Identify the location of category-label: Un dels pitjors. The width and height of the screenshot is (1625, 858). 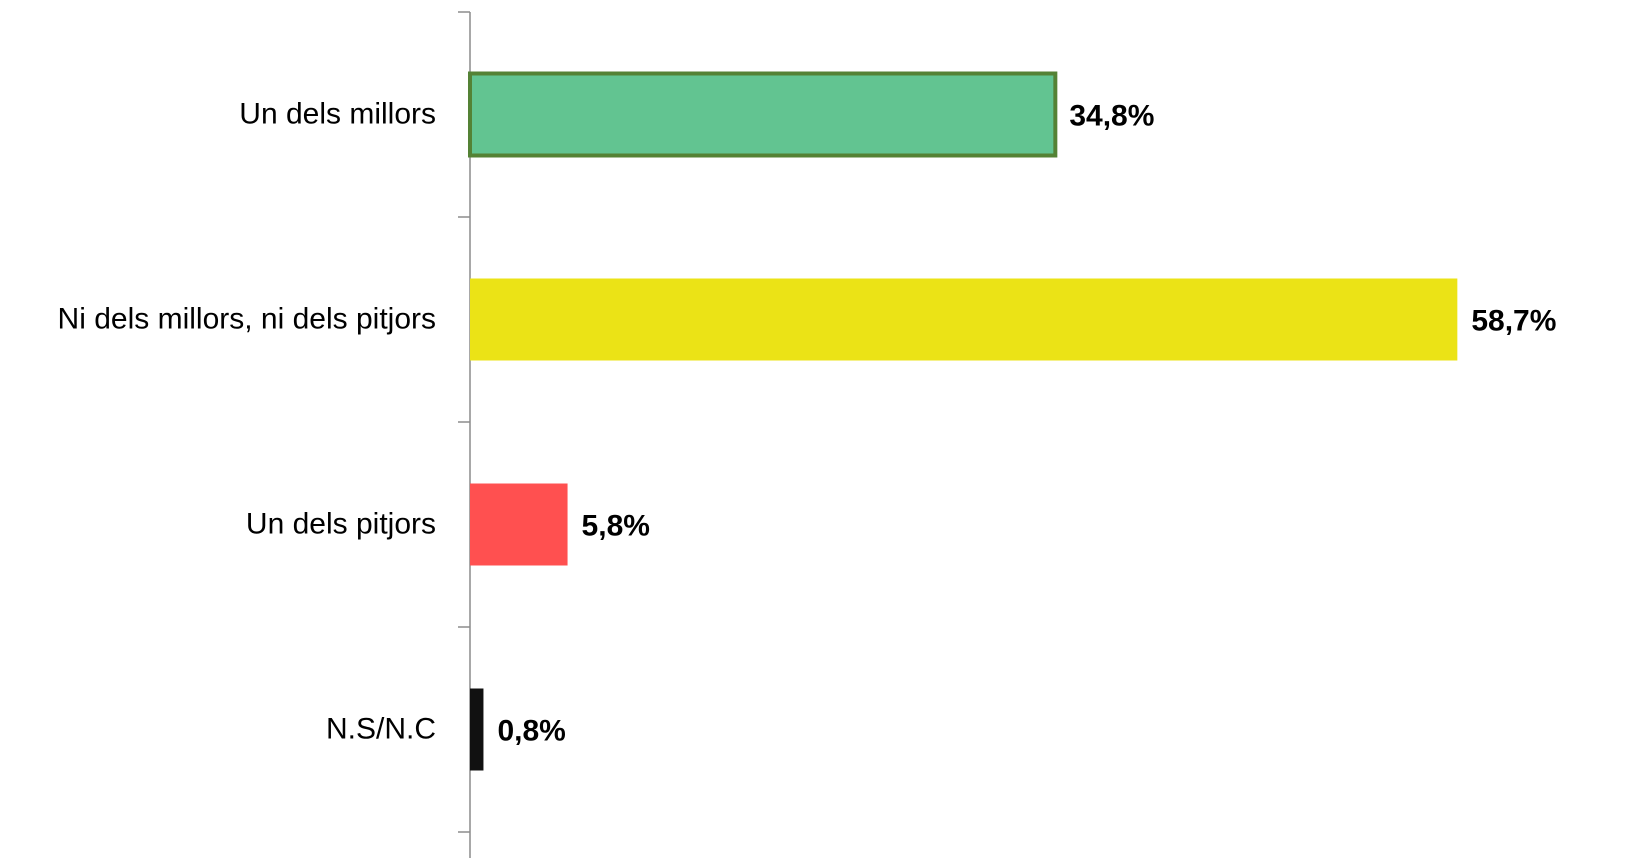
(341, 523).